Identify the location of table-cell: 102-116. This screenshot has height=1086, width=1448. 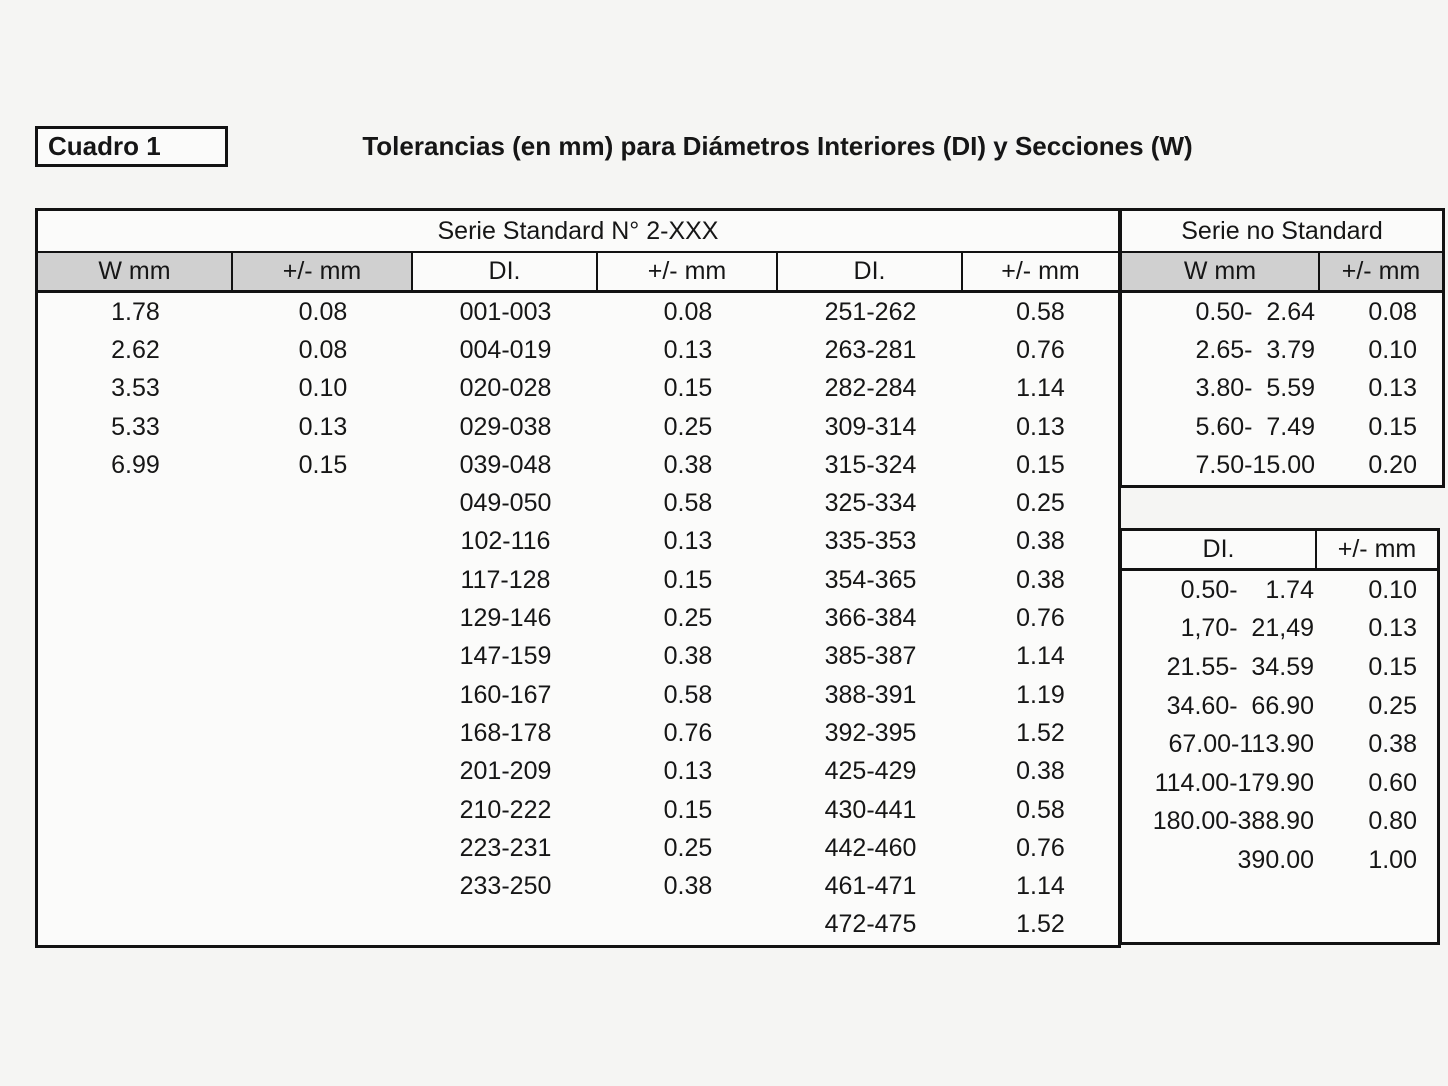
(505, 541).